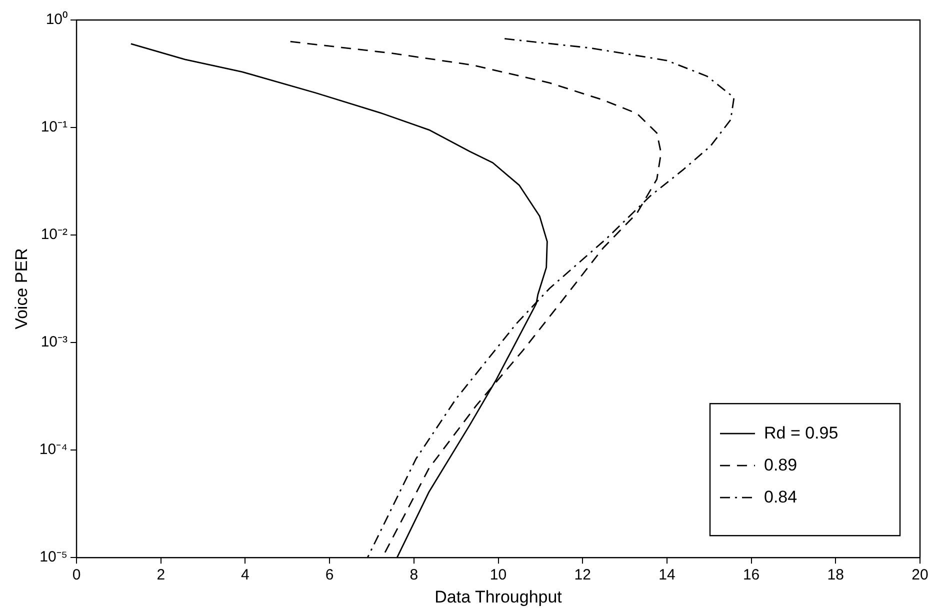  Describe the element at coordinates (54, 557) in the screenshot. I see `y-tick-label: 10⁻⁵` at that location.